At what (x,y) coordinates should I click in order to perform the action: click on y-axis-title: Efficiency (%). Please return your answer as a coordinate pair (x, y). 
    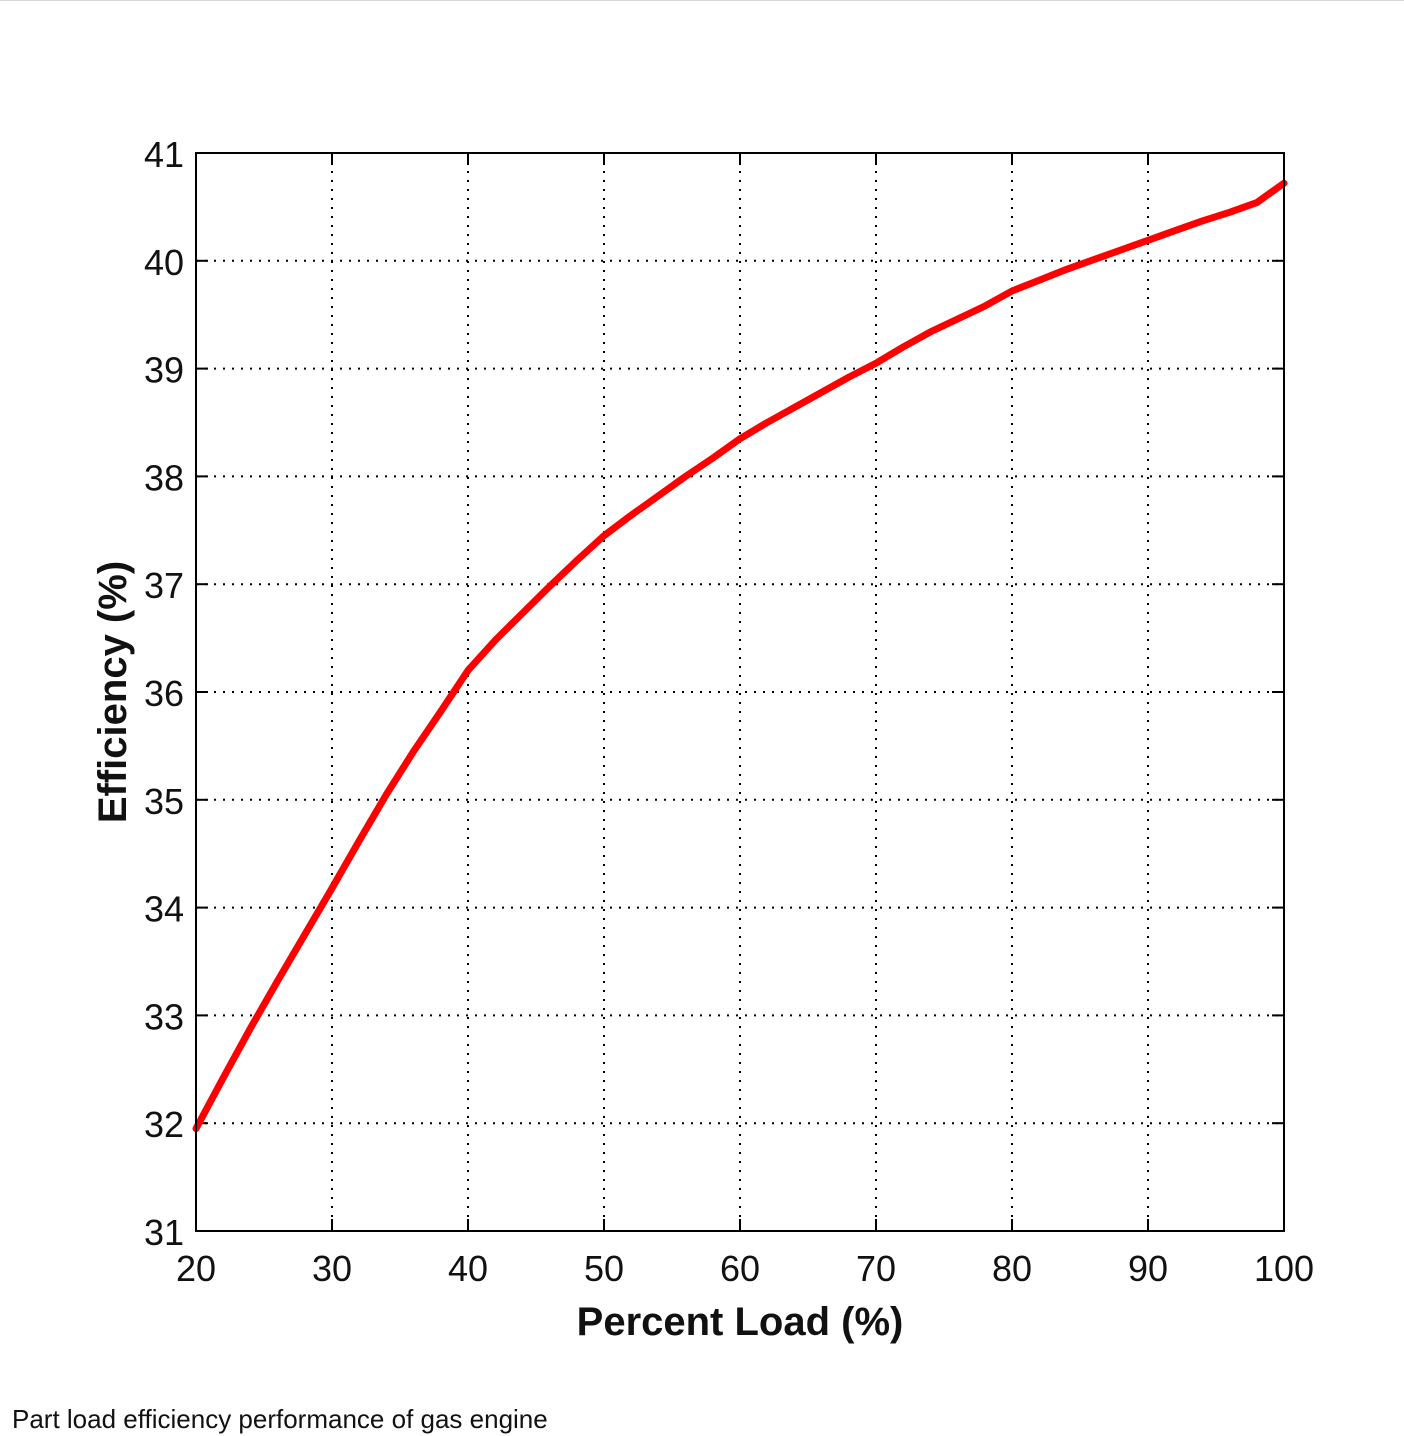
    Looking at the image, I should click on (113, 692).